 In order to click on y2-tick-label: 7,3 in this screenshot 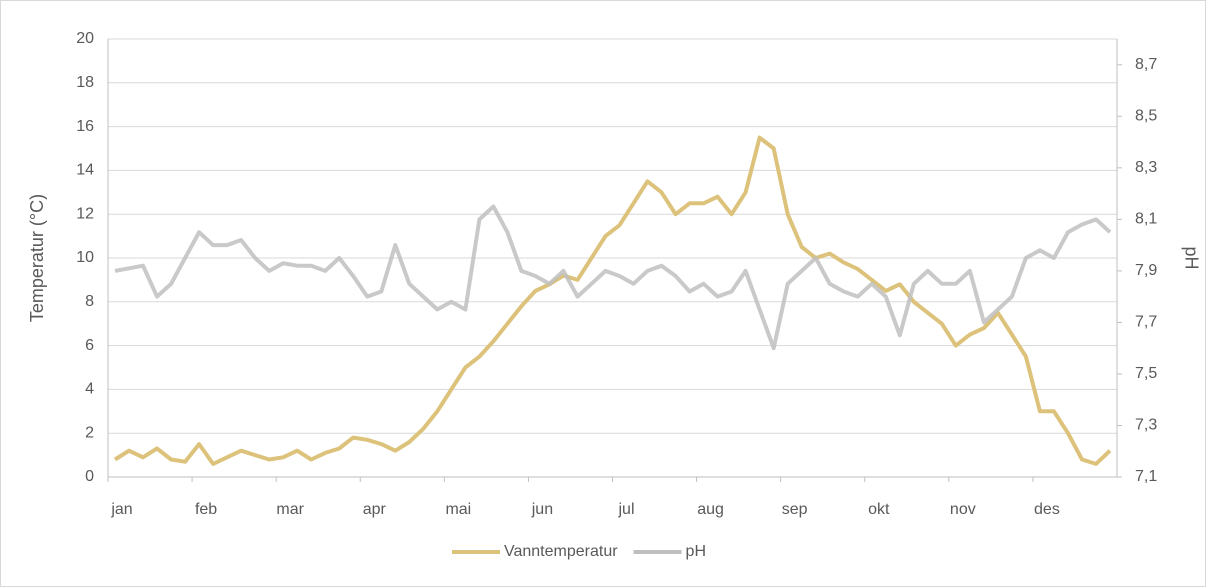, I will do `click(1146, 425)`.